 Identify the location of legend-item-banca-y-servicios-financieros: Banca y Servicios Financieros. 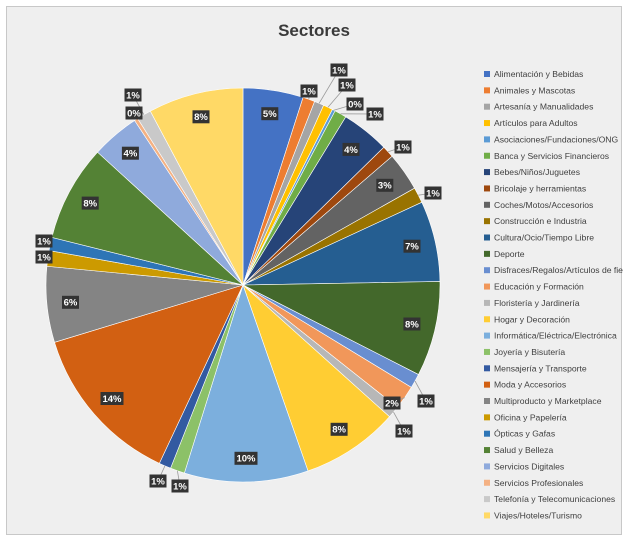
(546, 156).